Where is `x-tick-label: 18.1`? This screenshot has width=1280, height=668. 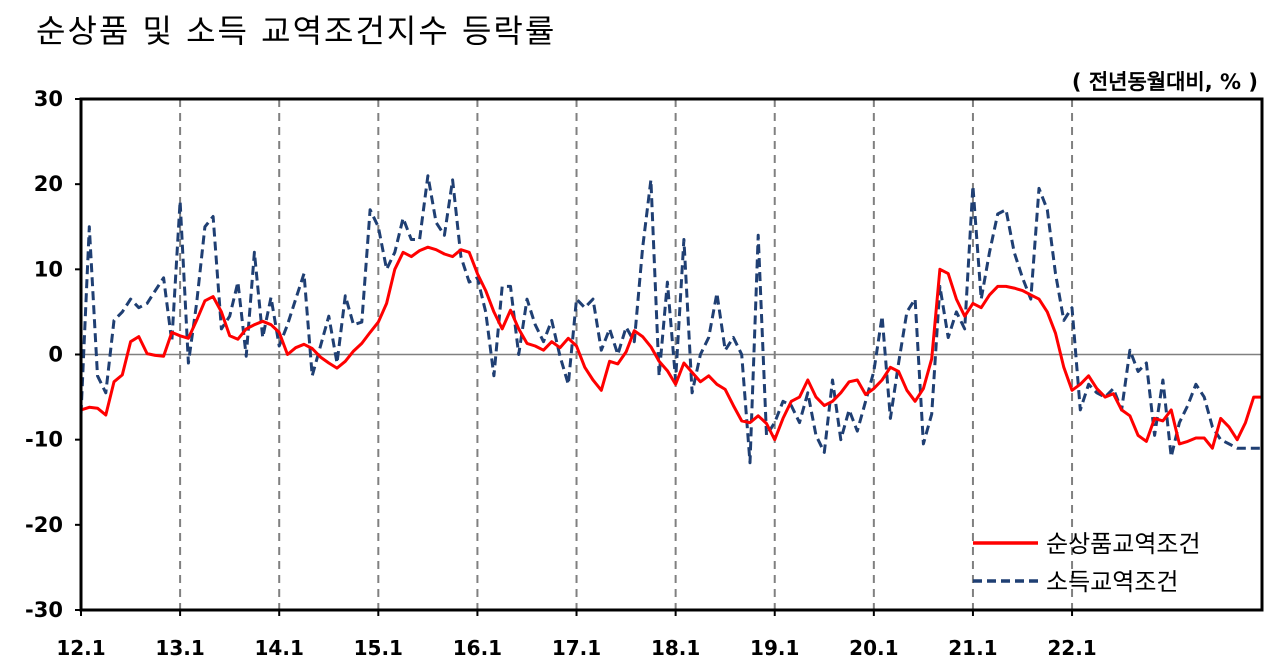 x-tick-label: 18.1 is located at coordinates (675, 648).